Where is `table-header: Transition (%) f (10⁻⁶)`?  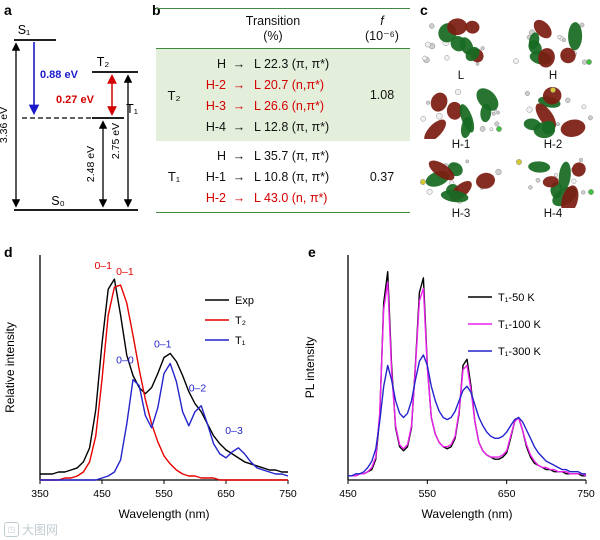 table-header: Transition (%) f (10⁻⁶) is located at coordinates (283, 28).